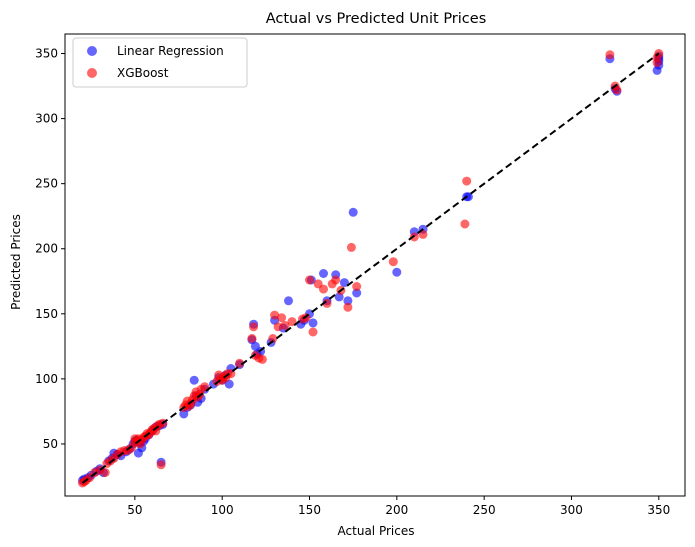 This screenshot has width=695, height=547. I want to click on y-tick-label: 250, so click(46, 184).